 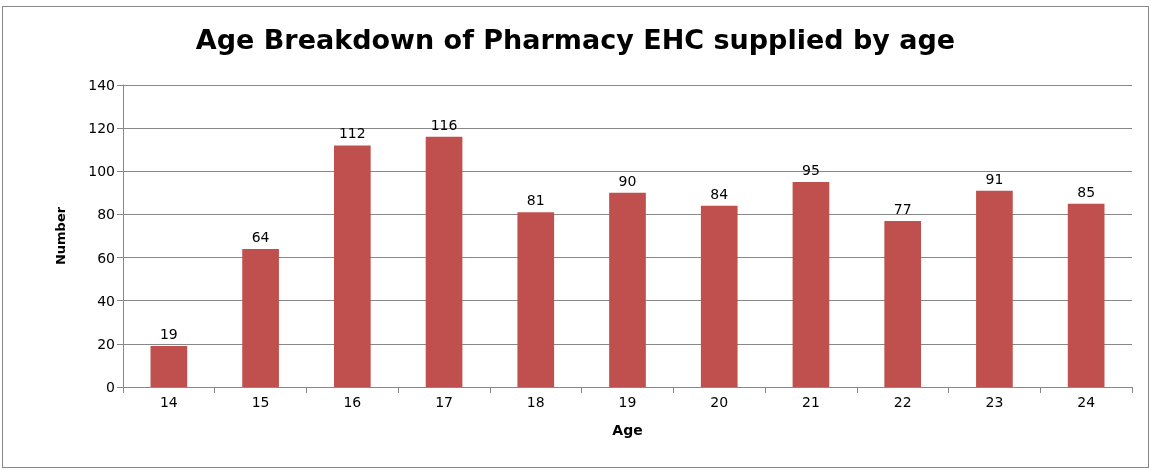 What do you see at coordinates (535, 402) in the screenshot?
I see `x-tick-label: 18` at bounding box center [535, 402].